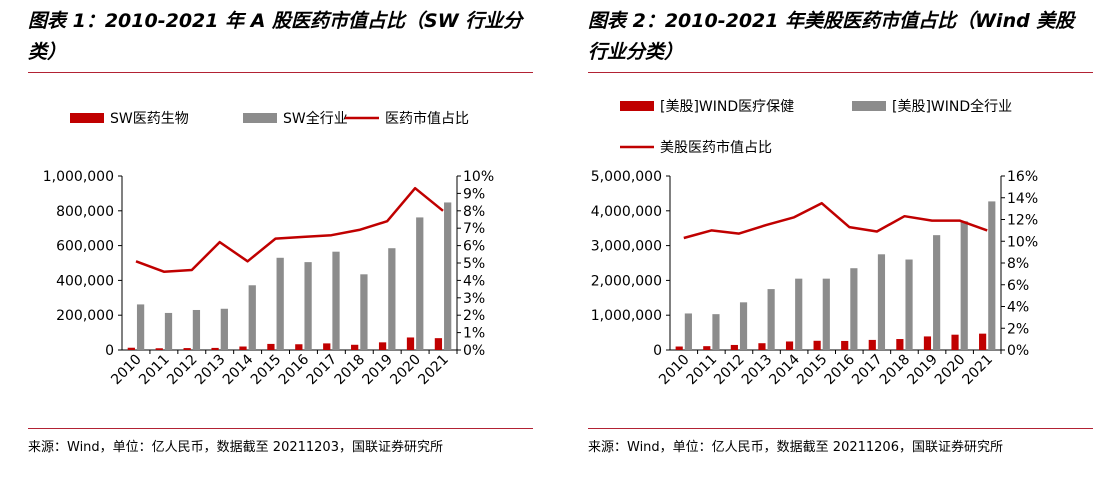 This screenshot has height=485, width=1095. Describe the element at coordinates (427, 118) in the screenshot. I see `legend-label: 医药市值占比` at that location.